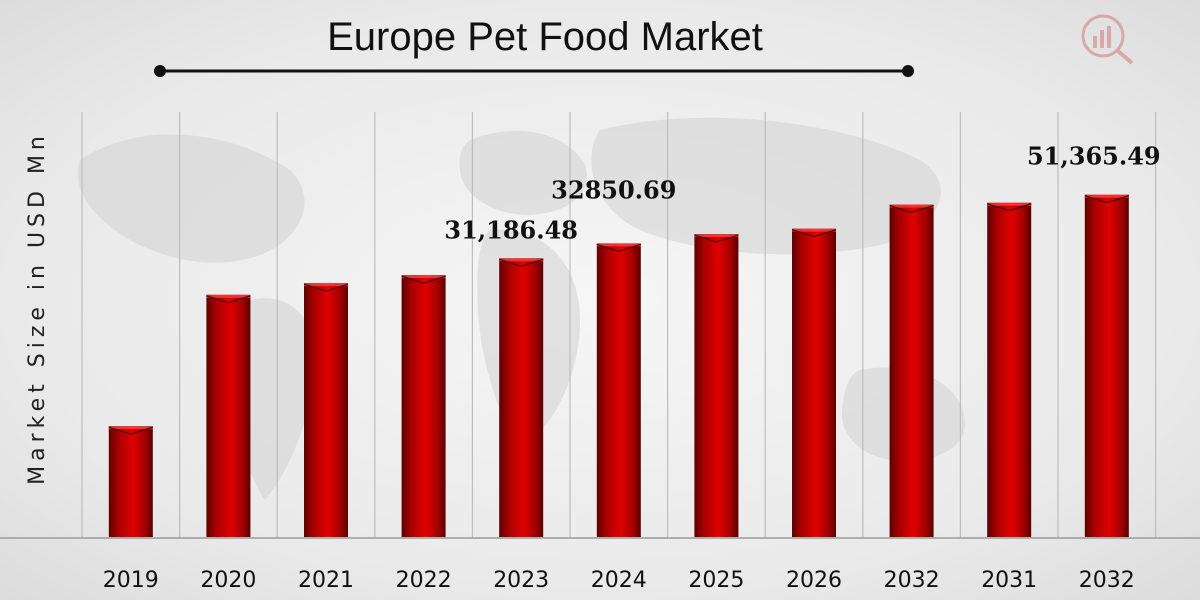 Image resolution: width=1200 pixels, height=600 pixels. Describe the element at coordinates (802, 193) in the screenshot. I see `data-labels: 31,186.48 32850.69 51,365.49` at that location.